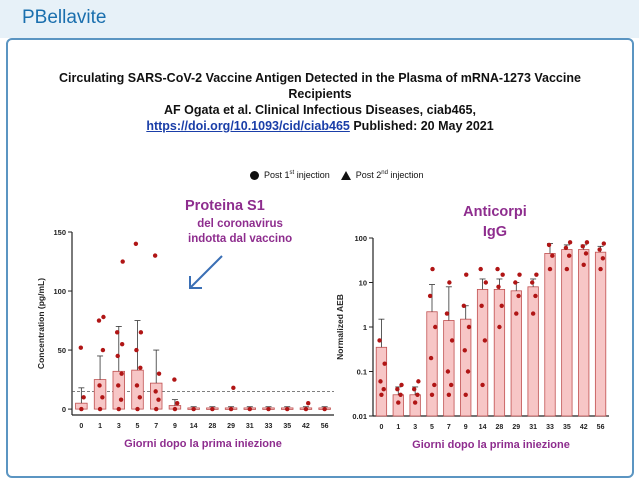 The width and height of the screenshot is (639, 478). What do you see at coordinates (567, 427) in the screenshot?
I see `x-tick-label: 35` at bounding box center [567, 427].